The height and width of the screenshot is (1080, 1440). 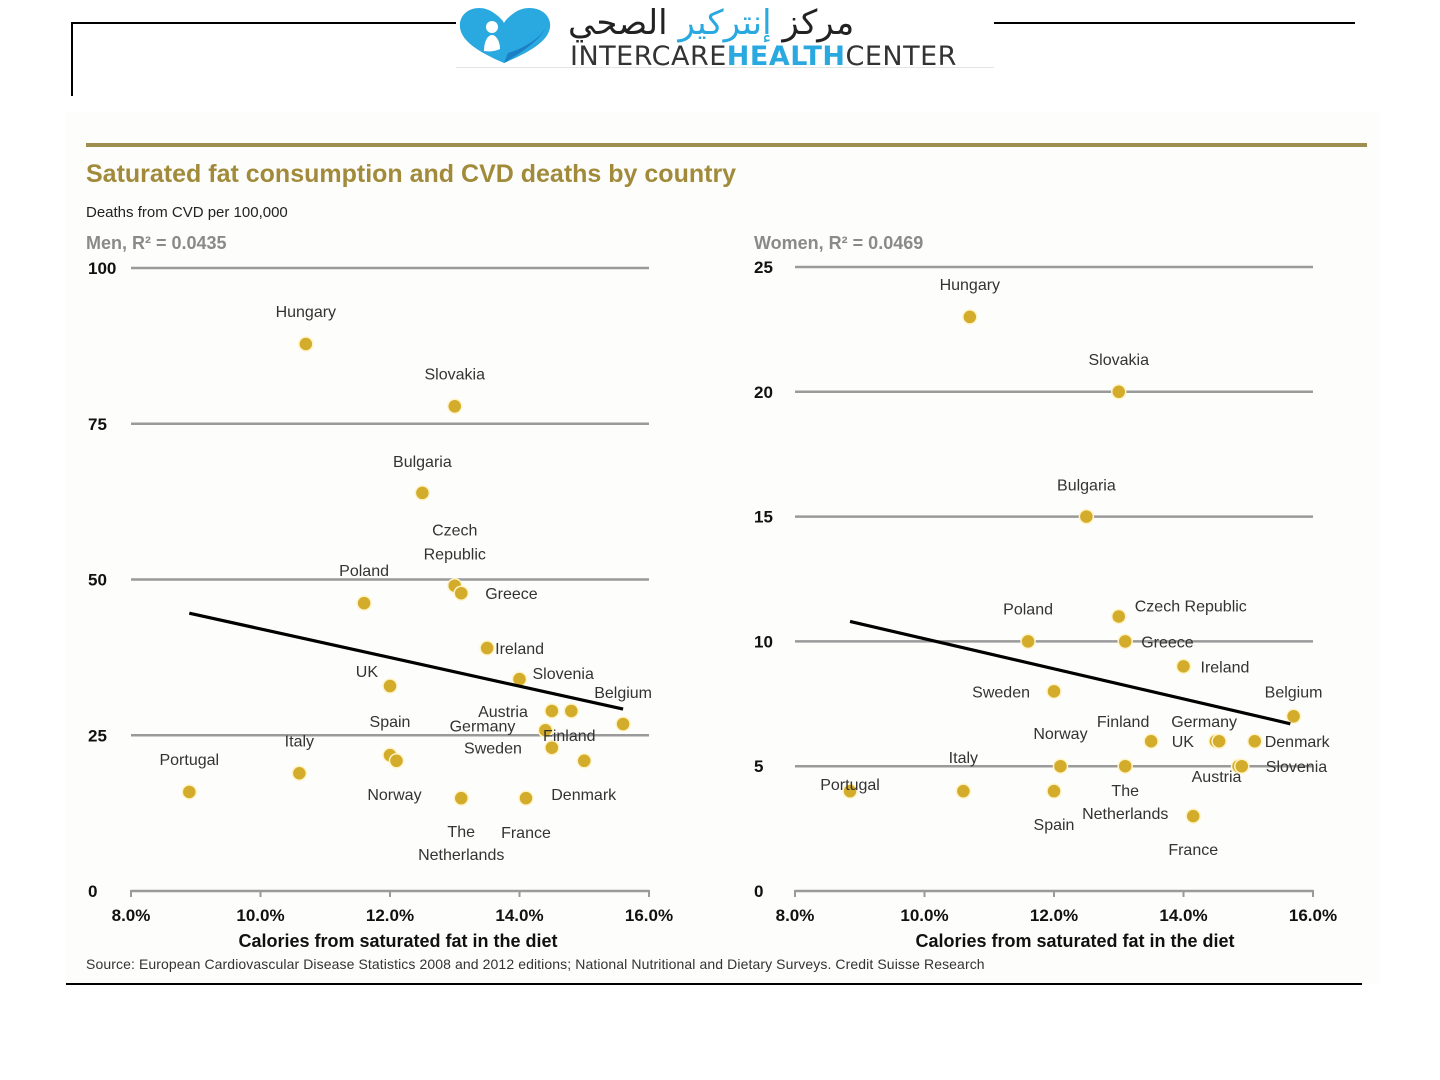 I want to click on men-point-label: Slovakia, so click(x=455, y=374).